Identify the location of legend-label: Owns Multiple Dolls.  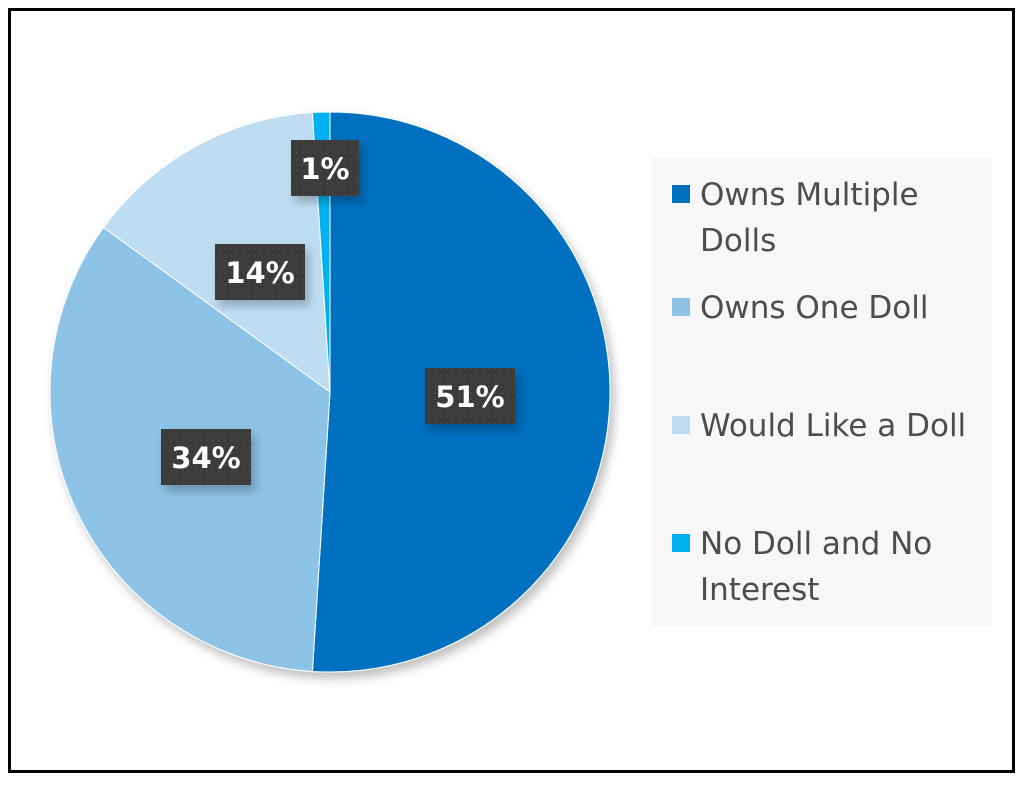
(809, 218).